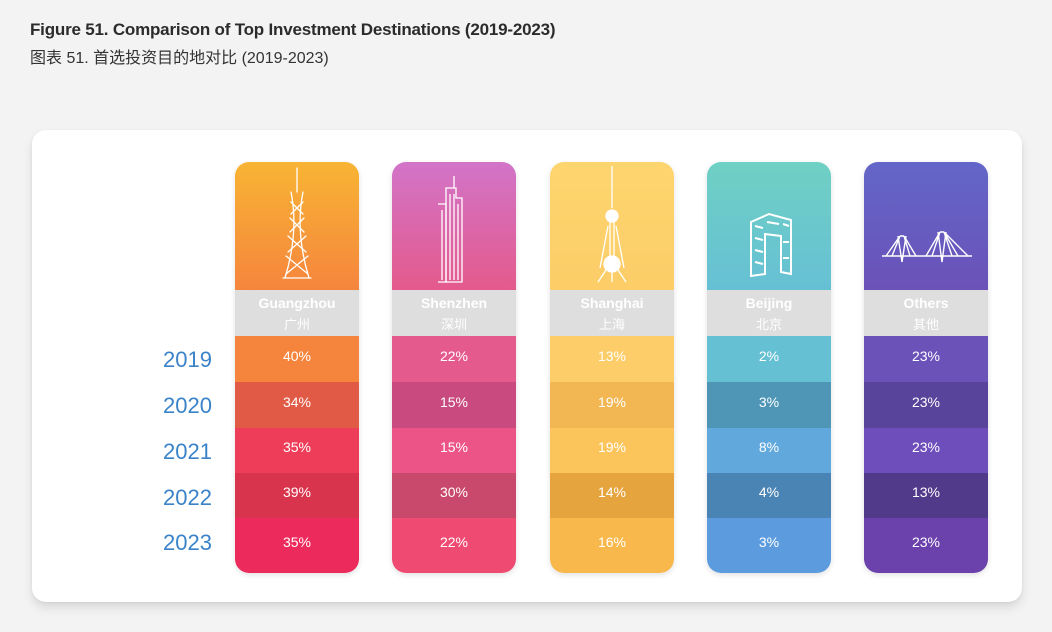 Image resolution: width=1052 pixels, height=632 pixels. I want to click on column-shenzhen: Shenzhen 深圳 22% 15% 15% 30% 22%, so click(454, 367).